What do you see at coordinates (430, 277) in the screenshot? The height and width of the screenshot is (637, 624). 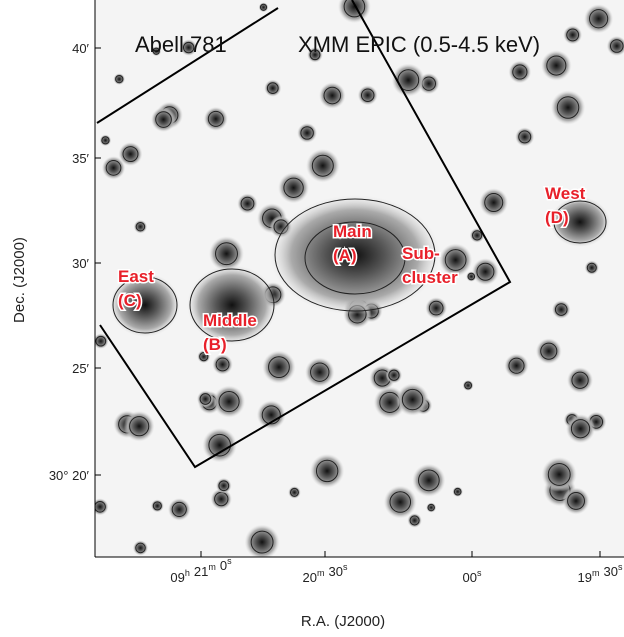 I see `region-label: cluster` at bounding box center [430, 277].